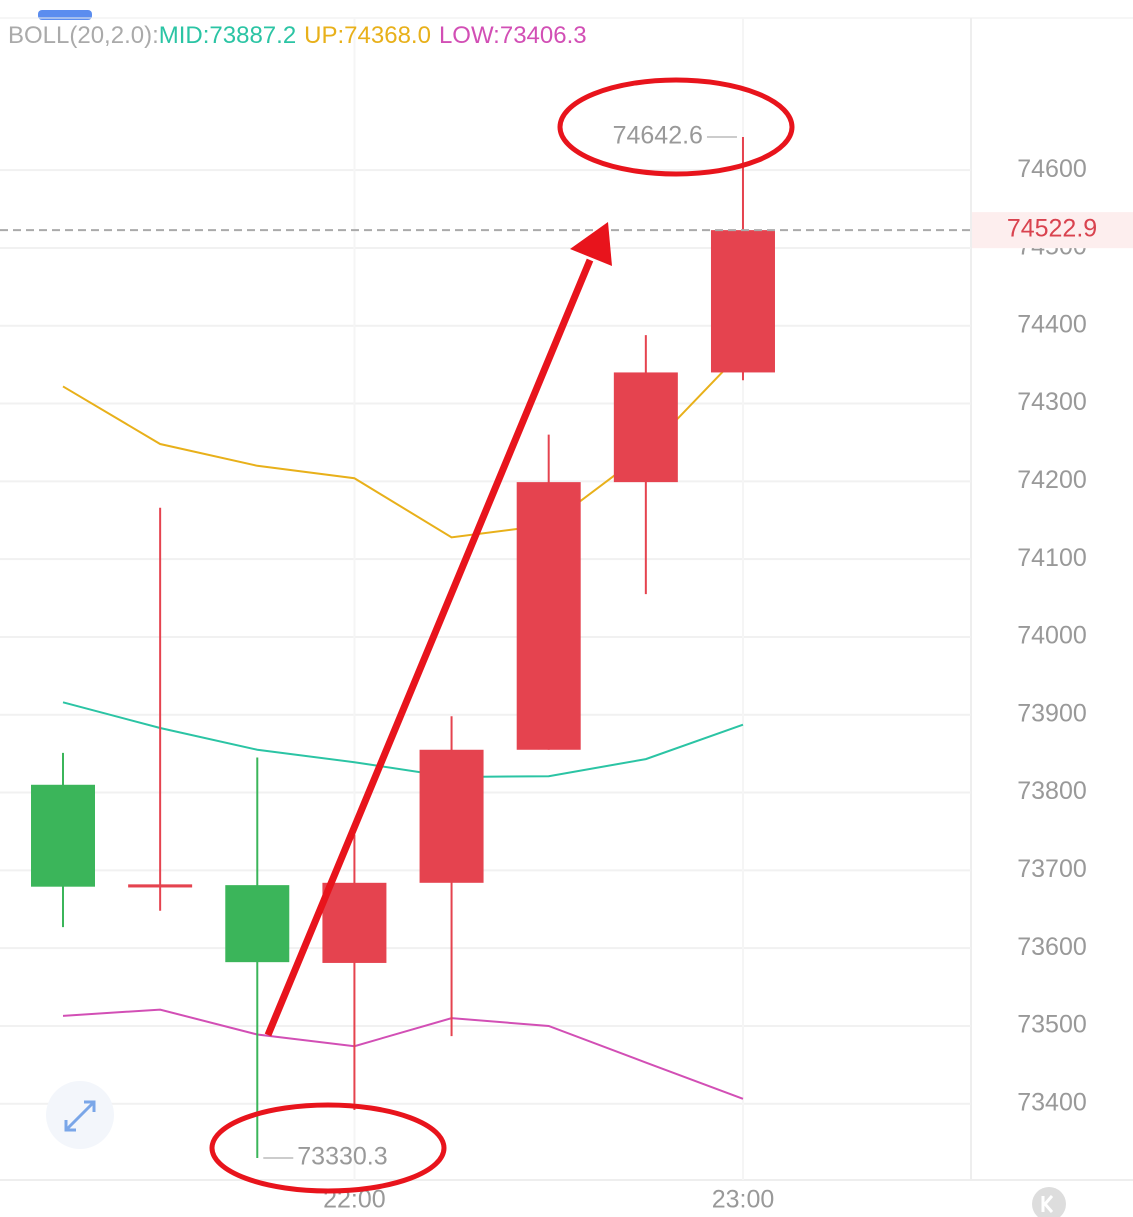 The height and width of the screenshot is (1217, 1133). What do you see at coordinates (1052, 1025) in the screenshot?
I see `y-tick-label: 73500` at bounding box center [1052, 1025].